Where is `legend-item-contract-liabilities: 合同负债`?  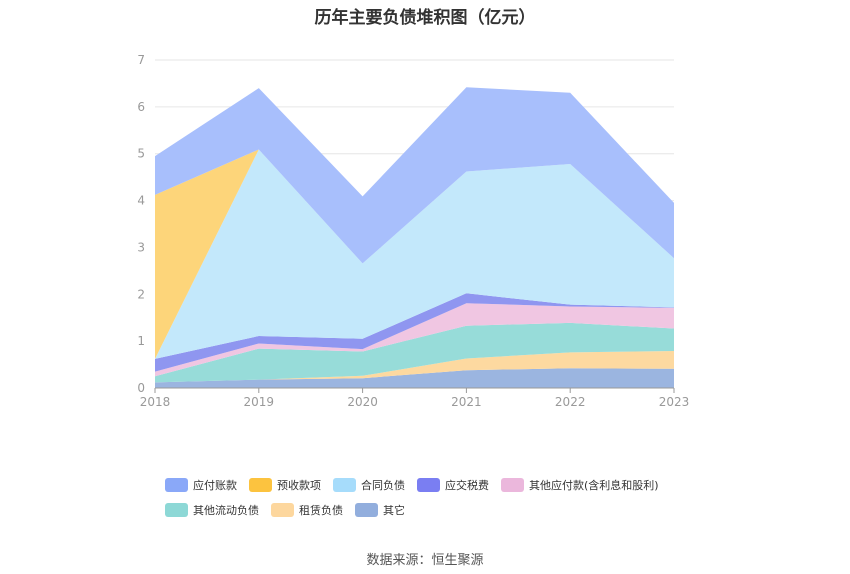
legend-item-contract-liabilities: 合同负债 is located at coordinates (369, 485).